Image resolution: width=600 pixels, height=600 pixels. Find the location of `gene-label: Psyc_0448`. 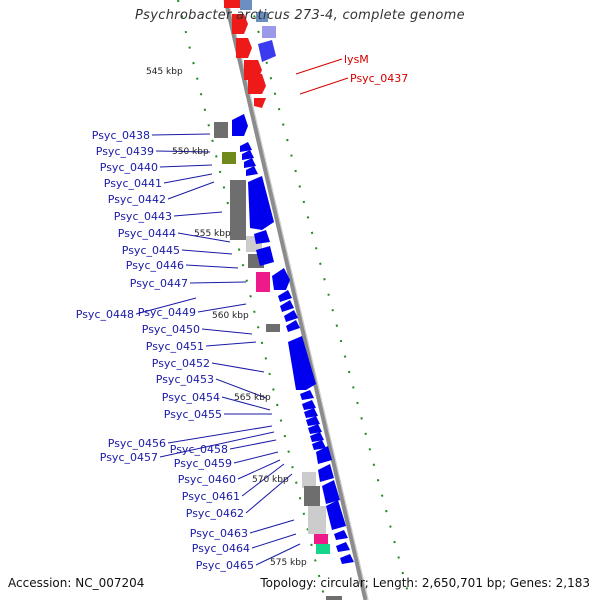

gene-label: Psyc_0448 is located at coordinates (105, 314).